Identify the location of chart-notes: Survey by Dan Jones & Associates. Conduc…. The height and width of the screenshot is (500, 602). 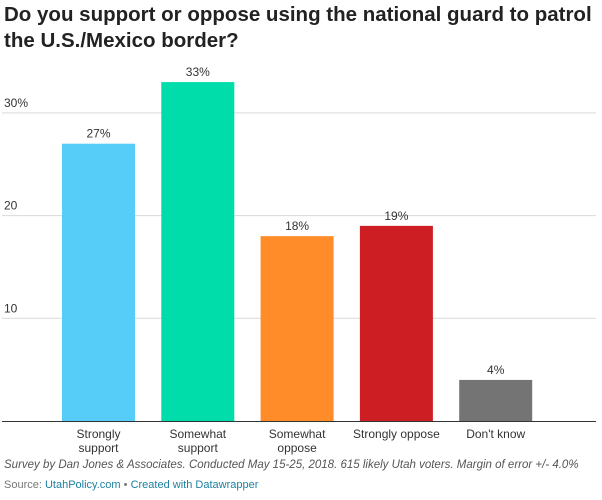
(291, 465).